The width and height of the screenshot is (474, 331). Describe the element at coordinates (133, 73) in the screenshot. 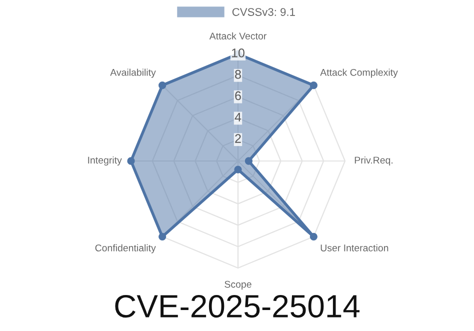

I see `spoke-label: Availability` at that location.